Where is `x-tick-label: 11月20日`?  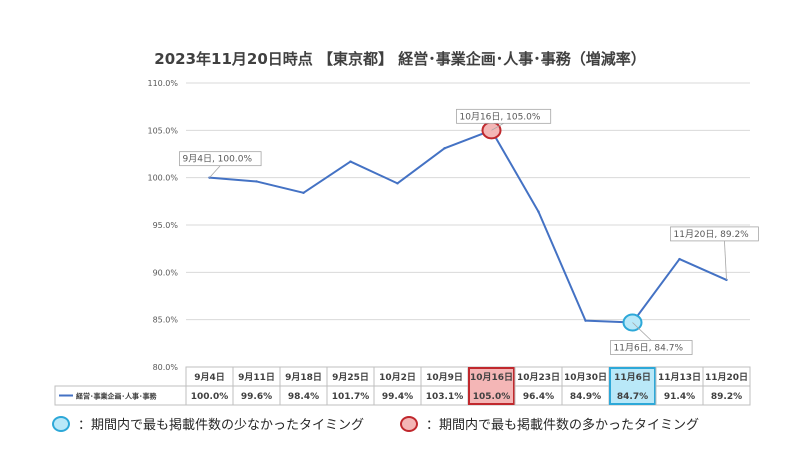 x-tick-label: 11月20日 is located at coordinates (726, 377).